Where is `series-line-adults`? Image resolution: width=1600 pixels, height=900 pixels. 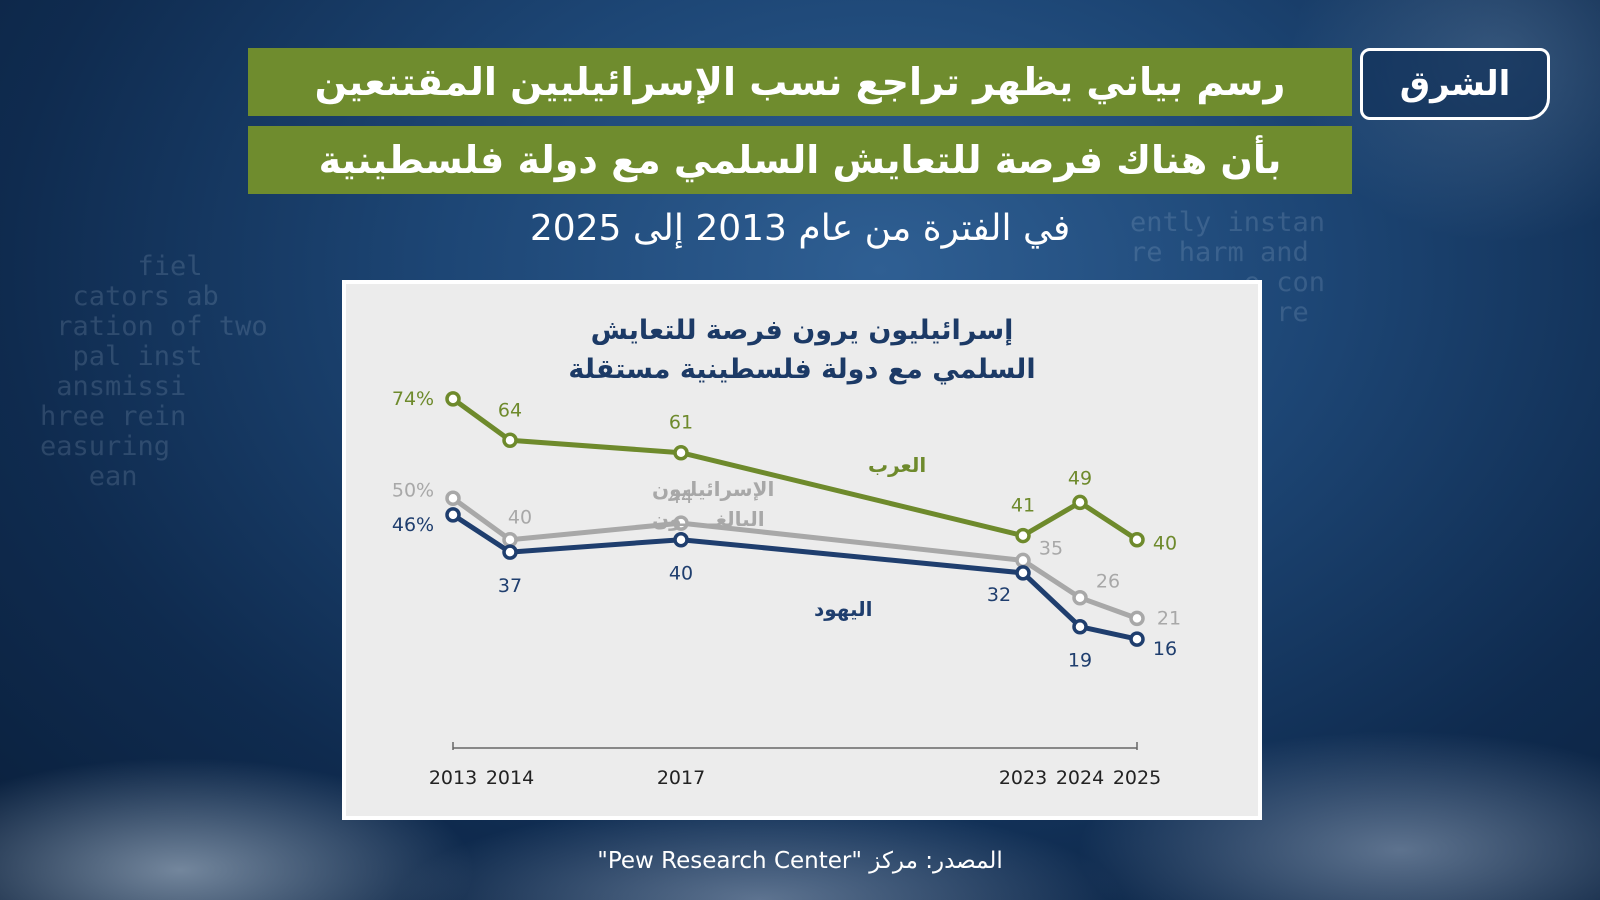 series-line-adults is located at coordinates (795, 558).